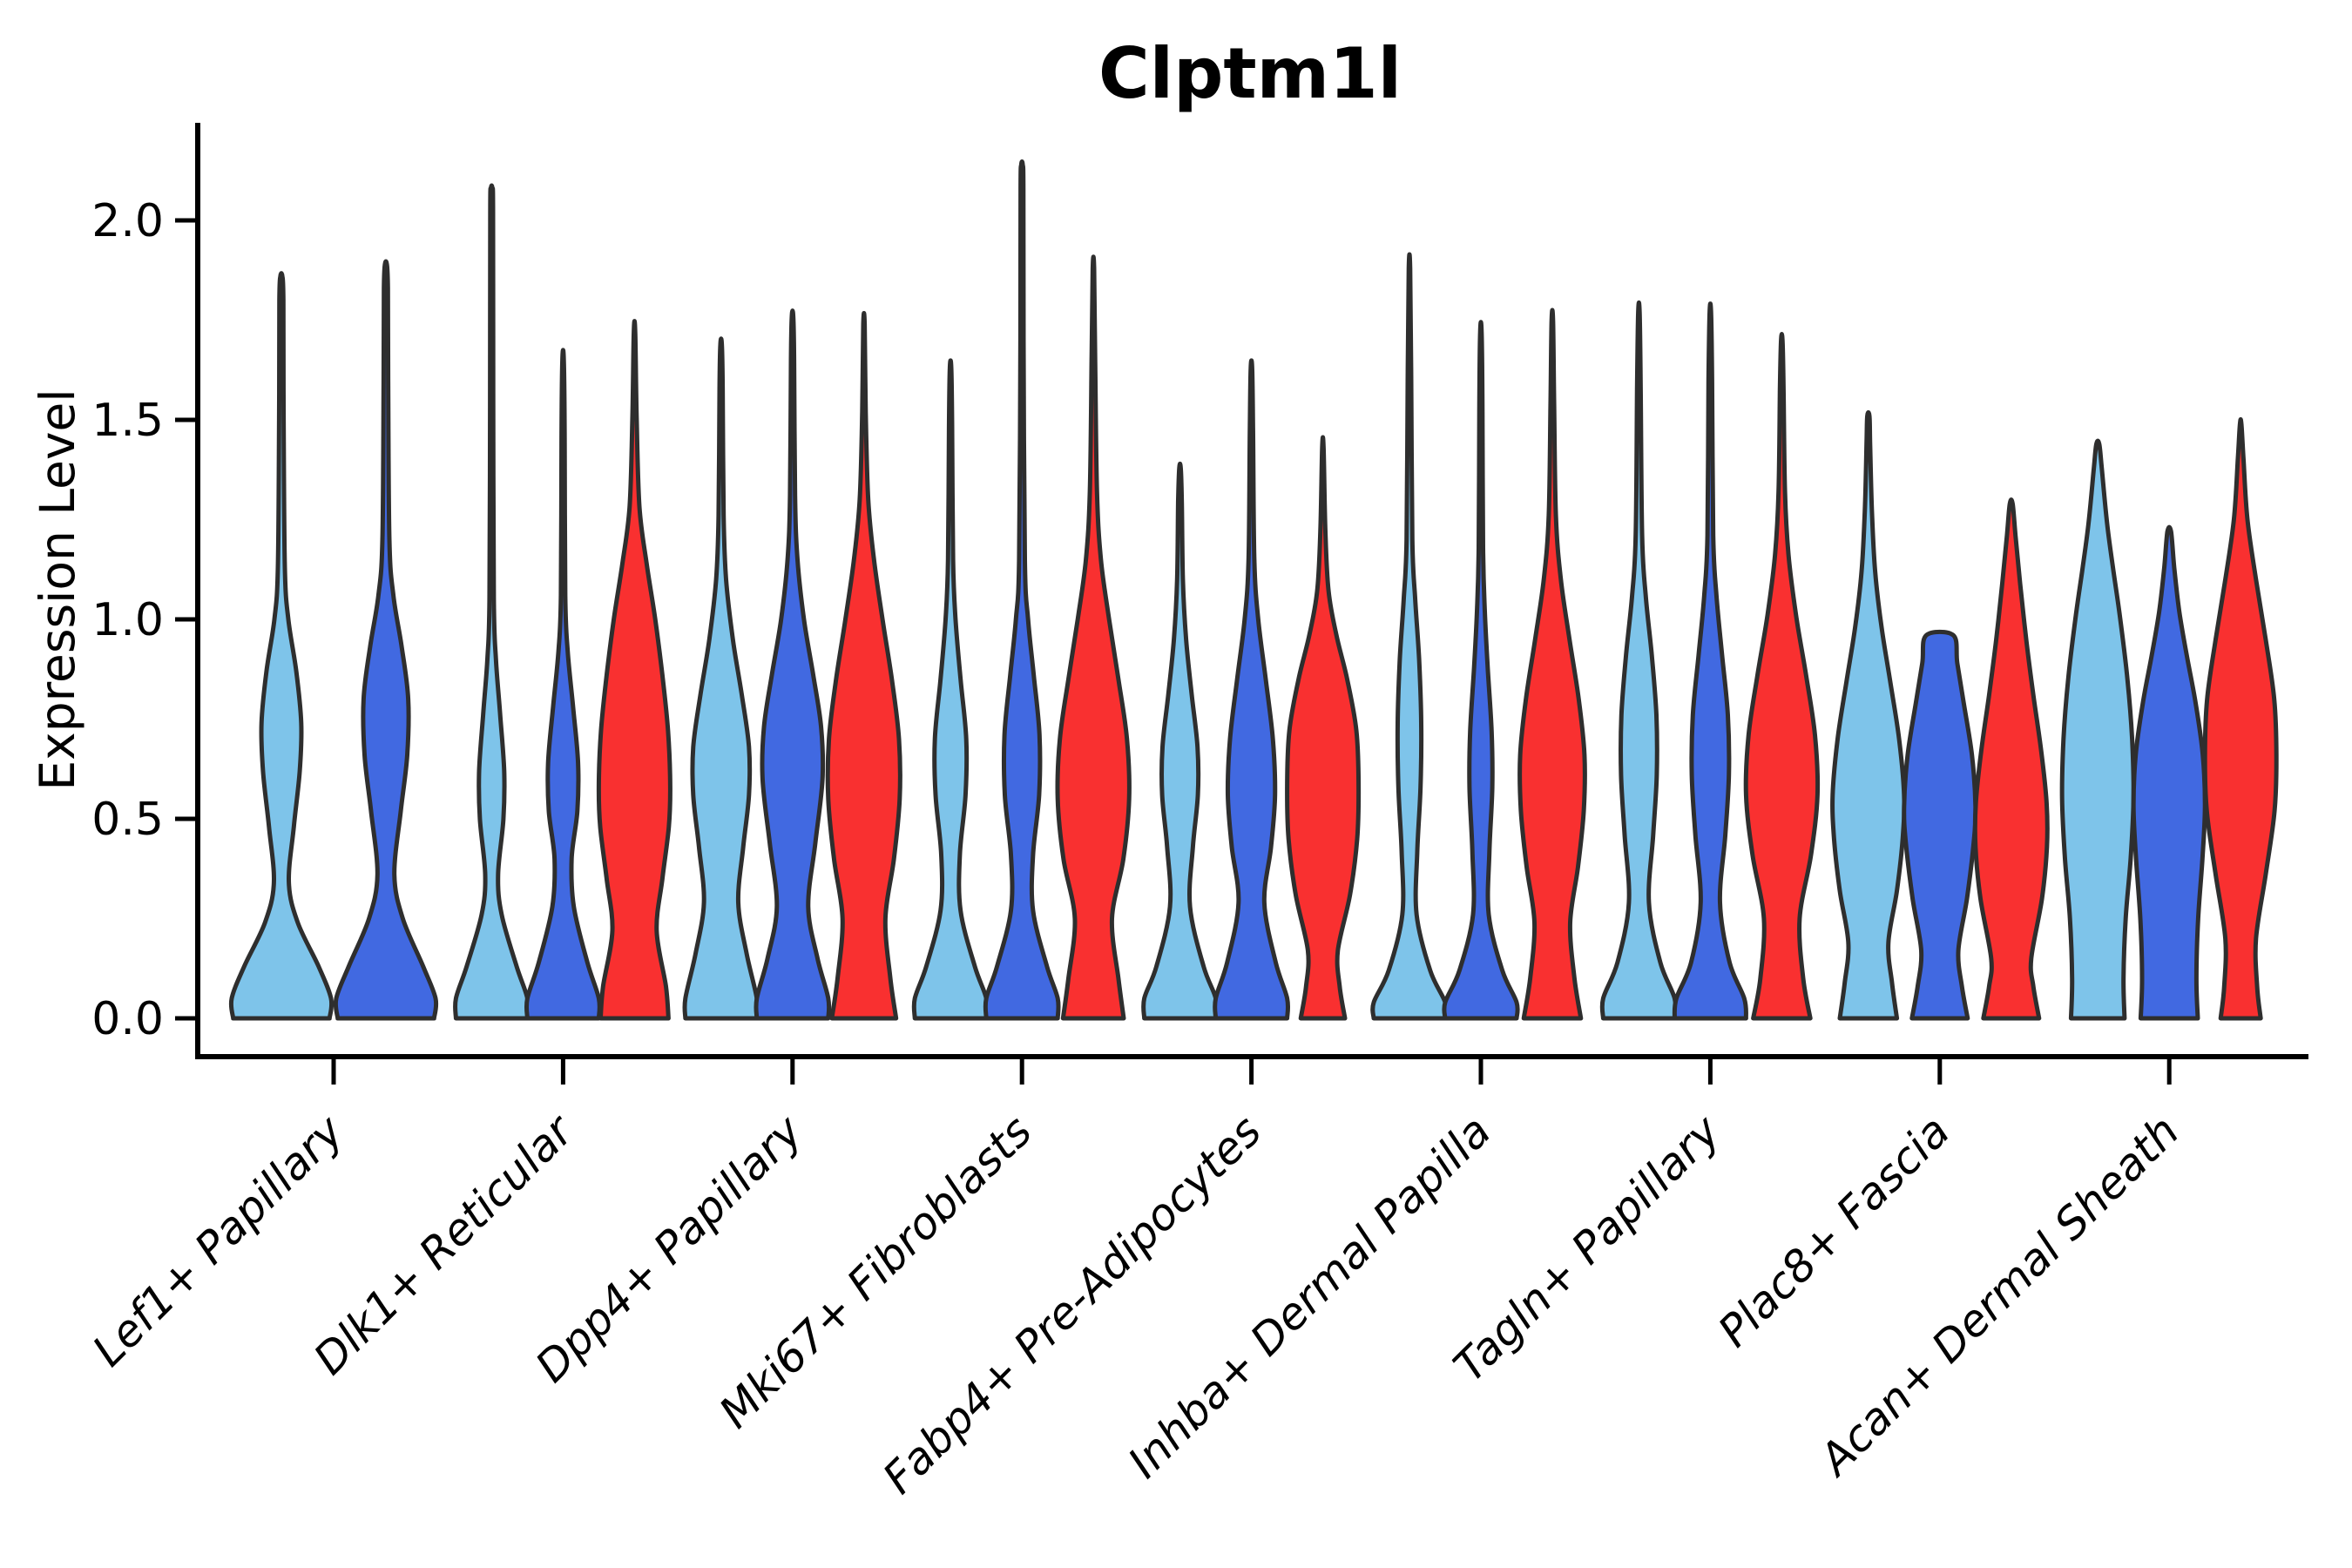  I want to click on x-tick-label: Fabp4+ Pre-Adipocytes, so click(1073, 1304).